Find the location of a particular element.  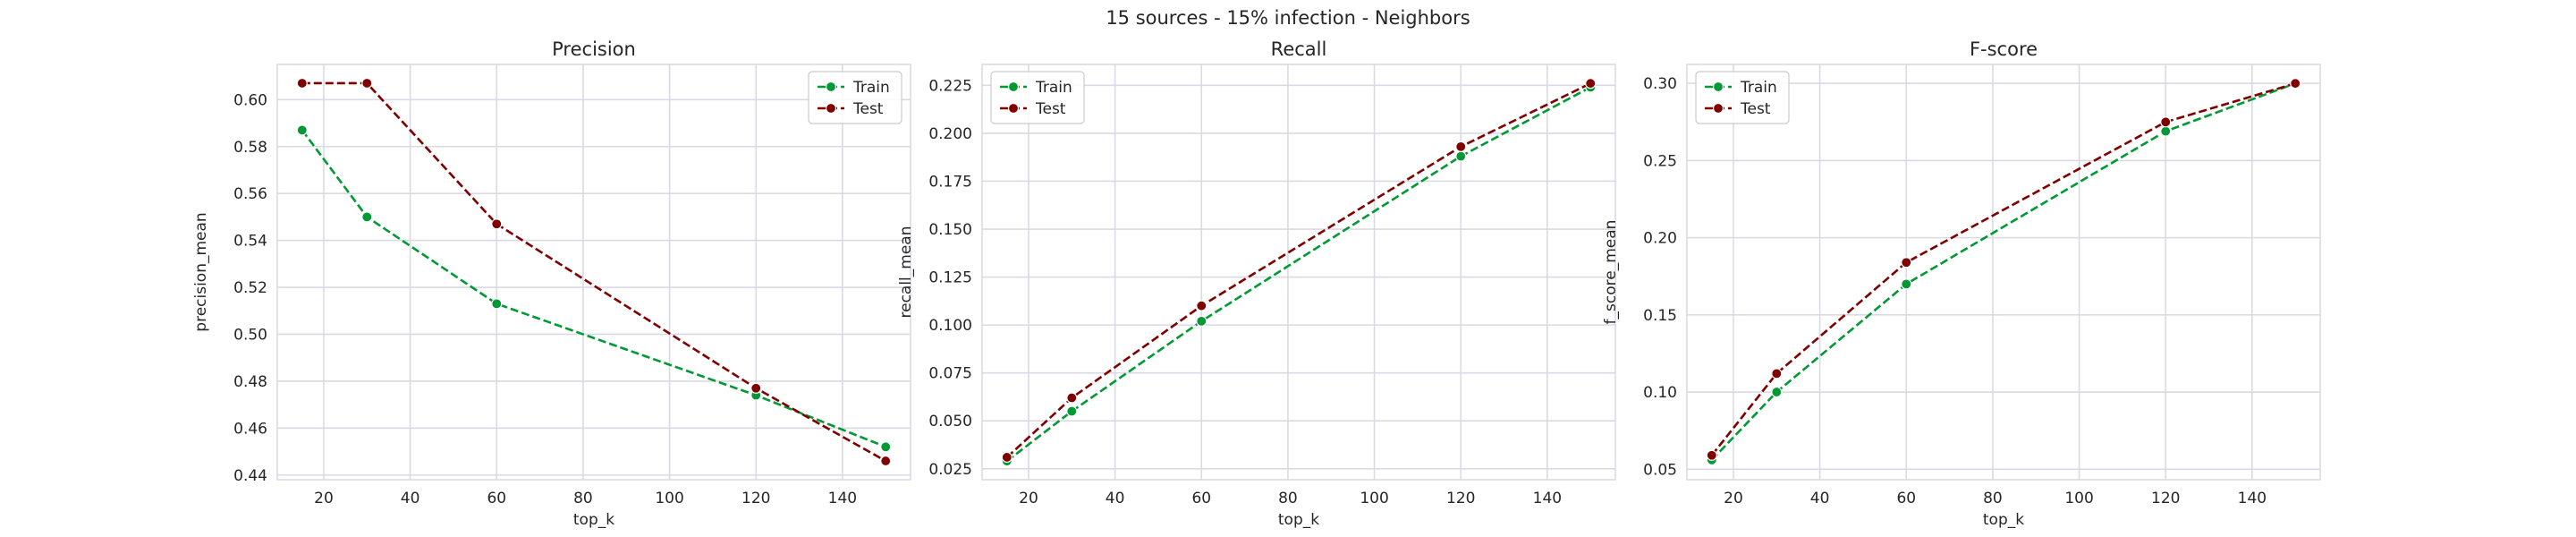

y-tick-label: 0.50 is located at coordinates (250, 335).